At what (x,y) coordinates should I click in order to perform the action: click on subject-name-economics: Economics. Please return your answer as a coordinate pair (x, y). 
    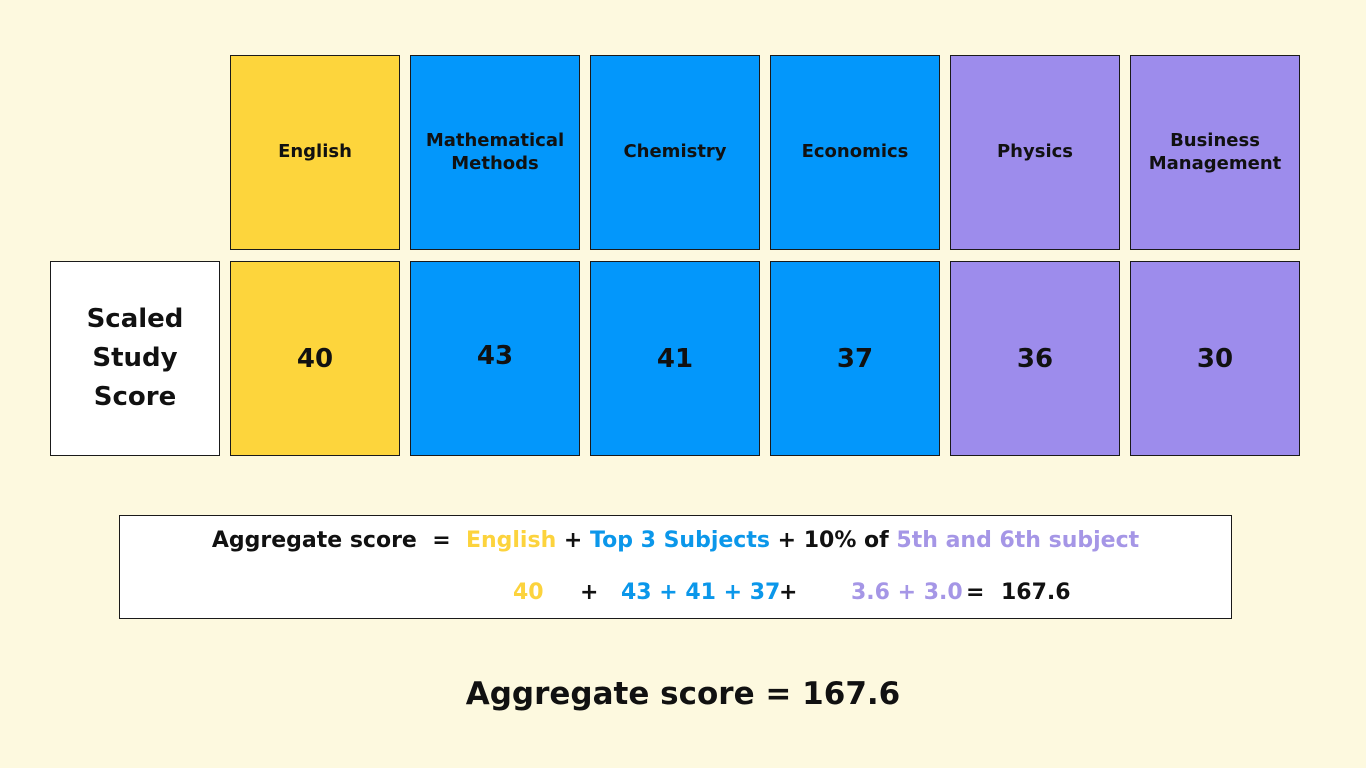
    Looking at the image, I should click on (855, 152).